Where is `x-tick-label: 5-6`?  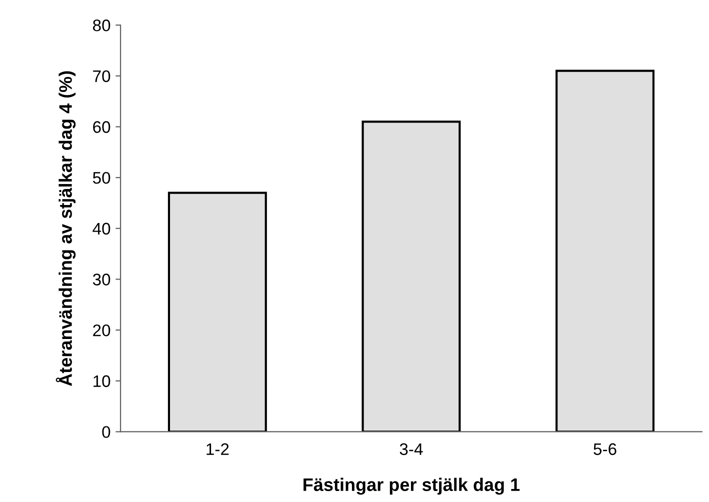 x-tick-label: 5-6 is located at coordinates (605, 449).